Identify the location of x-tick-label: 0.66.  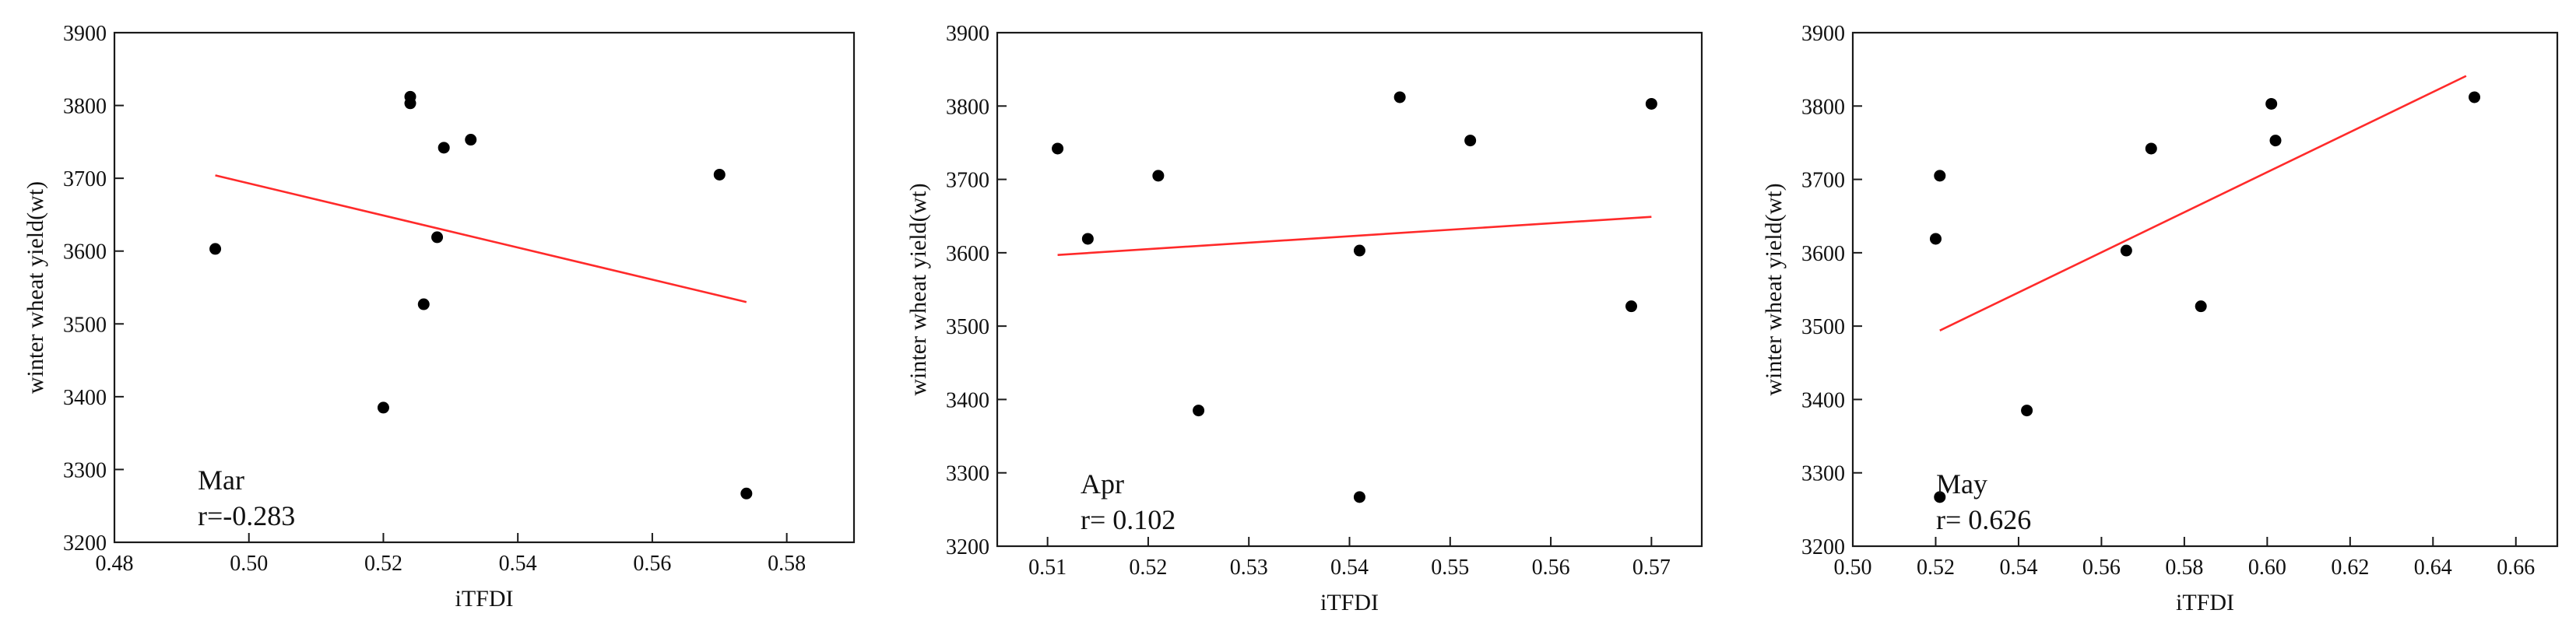
(2516, 568).